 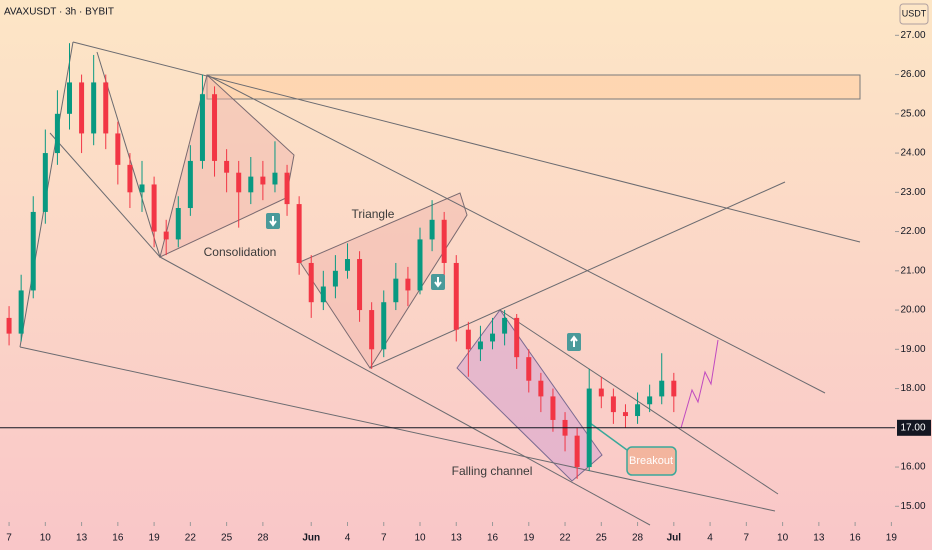 I want to click on price-tag, so click(x=914, y=427).